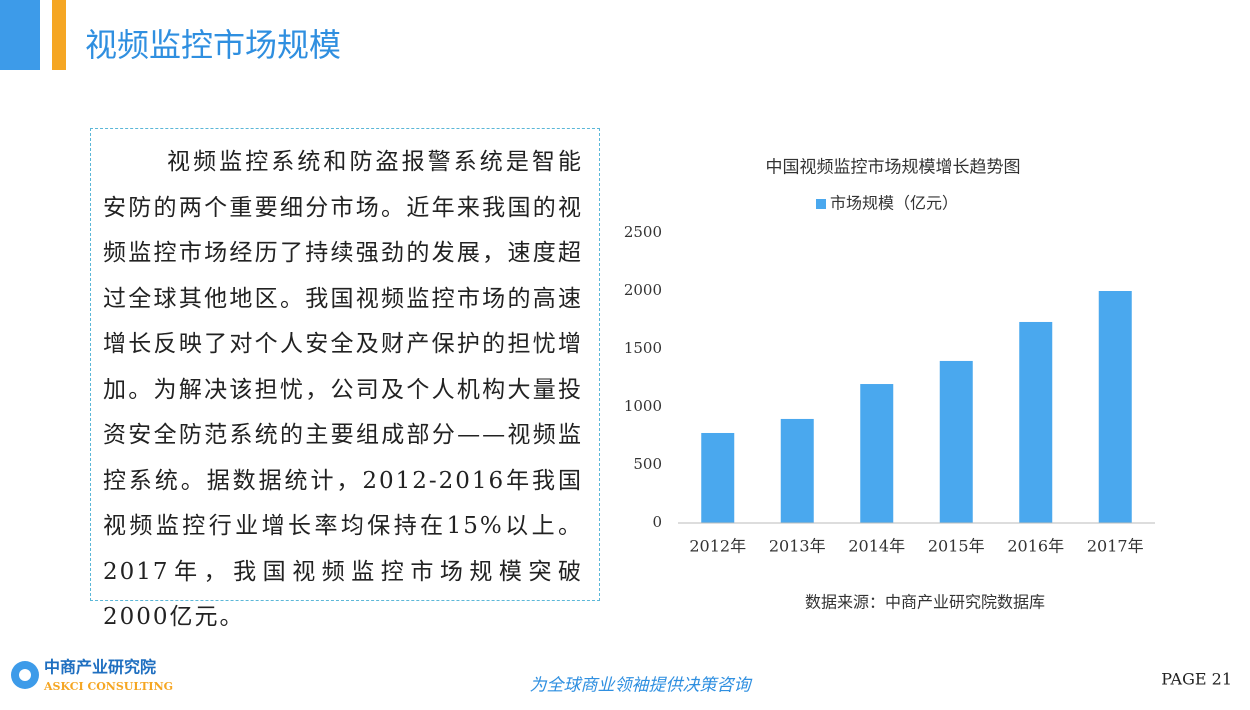  Describe the element at coordinates (925, 602) in the screenshot. I see `source: 数据来源：中商产业研究院数据库` at that location.